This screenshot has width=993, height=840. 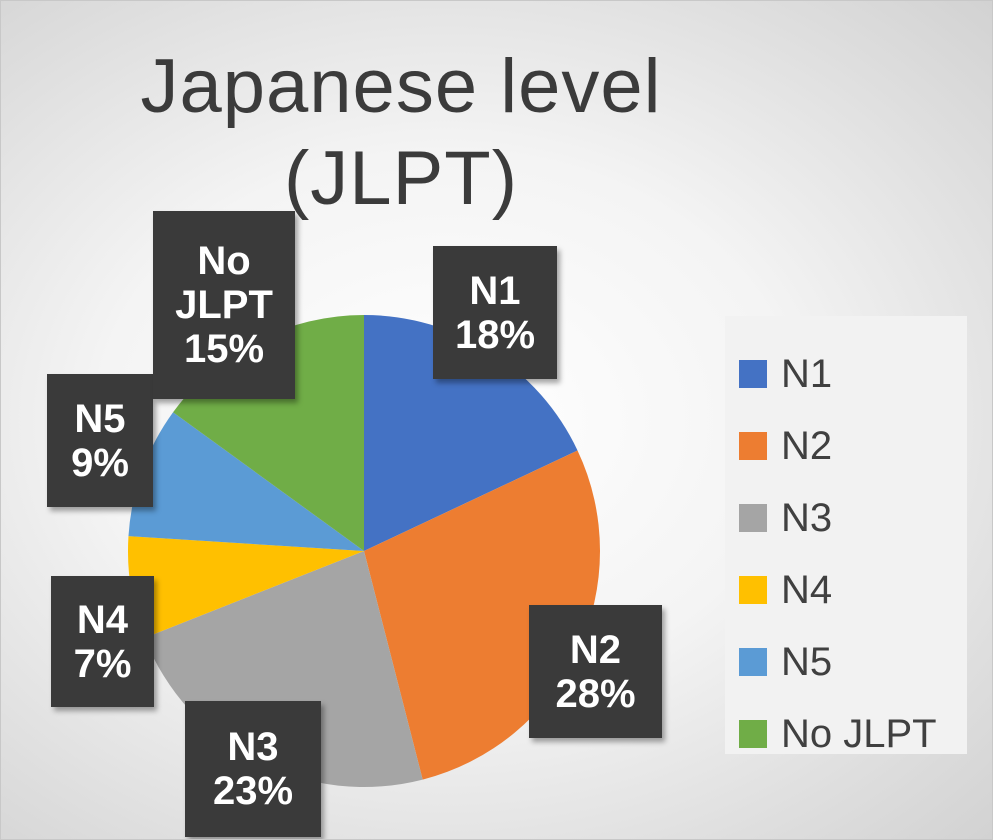 I want to click on data-label-n1: N1 18%, so click(x=495, y=312).